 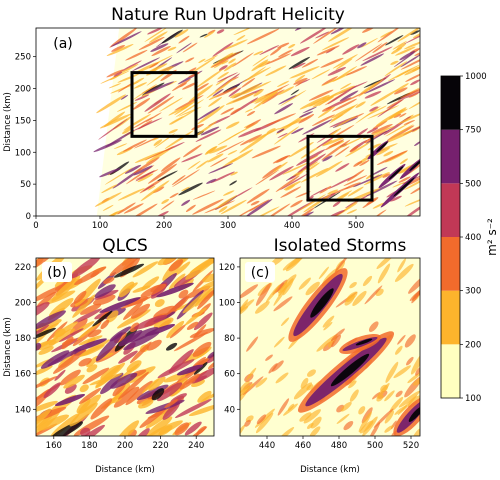 I want to click on panel-c-tag: (c), so click(x=260, y=273).